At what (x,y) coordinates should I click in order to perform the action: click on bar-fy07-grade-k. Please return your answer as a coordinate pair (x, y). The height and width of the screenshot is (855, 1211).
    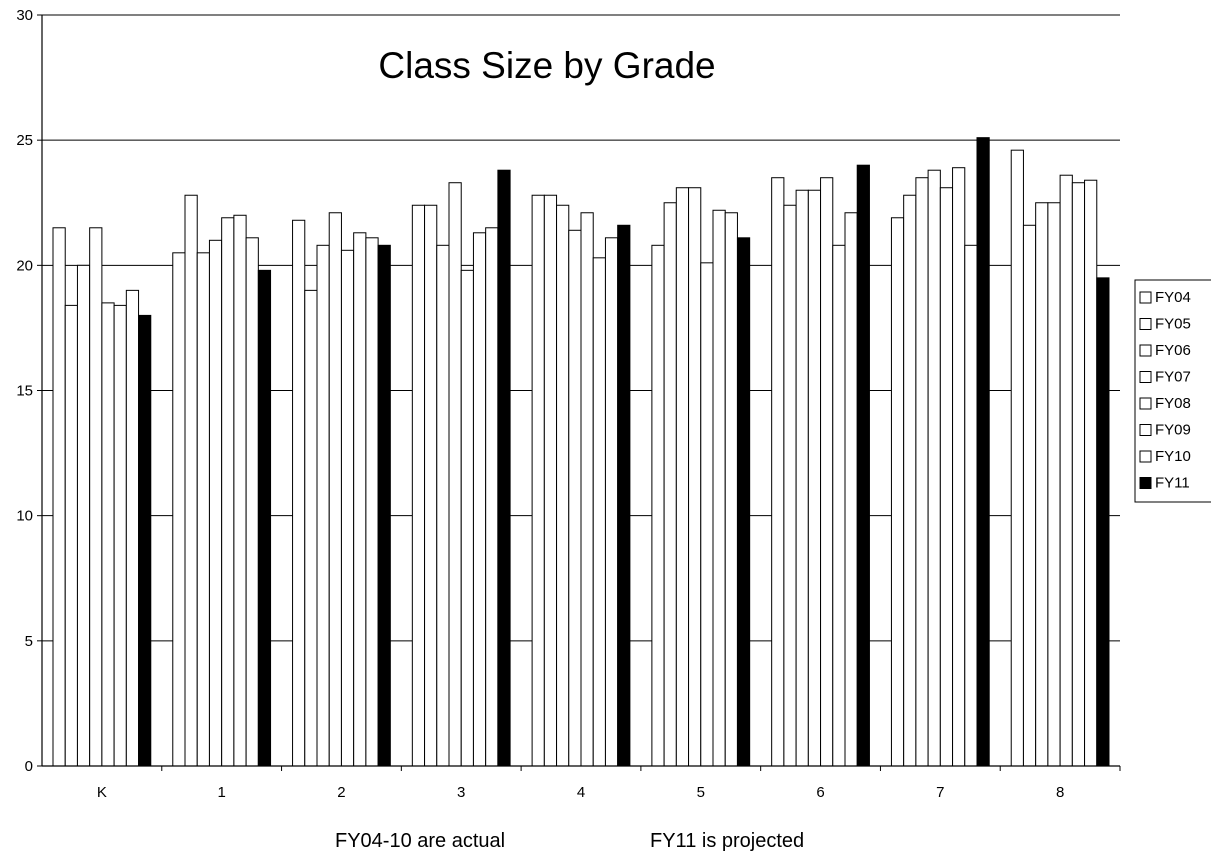
    Looking at the image, I should click on (96, 497).